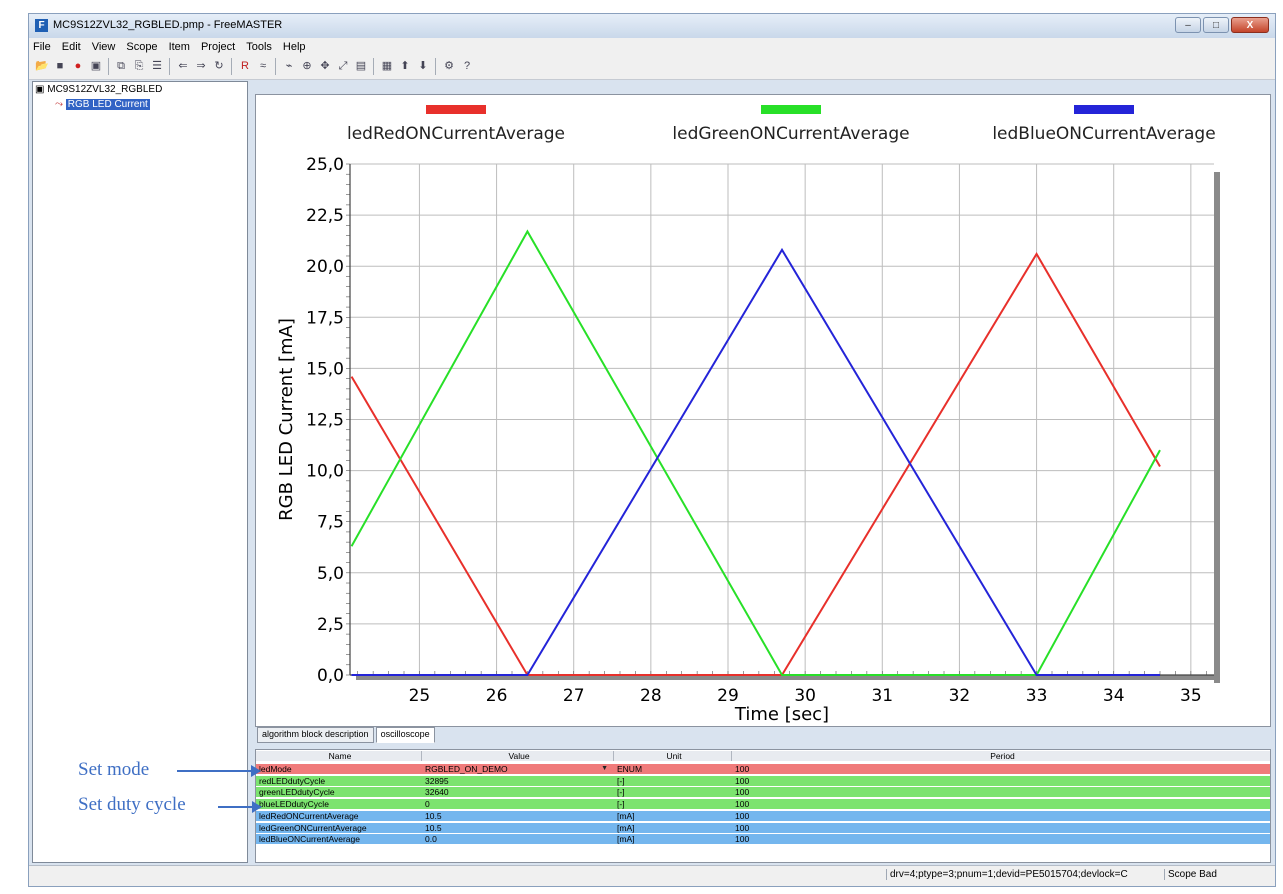 The height and width of the screenshot is (894, 1283). What do you see at coordinates (1250, 25) in the screenshot?
I see `close-button: X` at bounding box center [1250, 25].